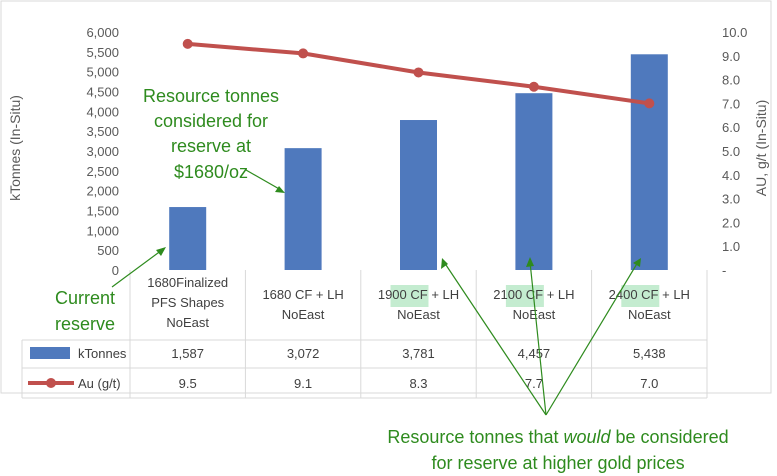  What do you see at coordinates (731, 80) in the screenshot?
I see `y-right-tick-label: 8.0` at bounding box center [731, 80].